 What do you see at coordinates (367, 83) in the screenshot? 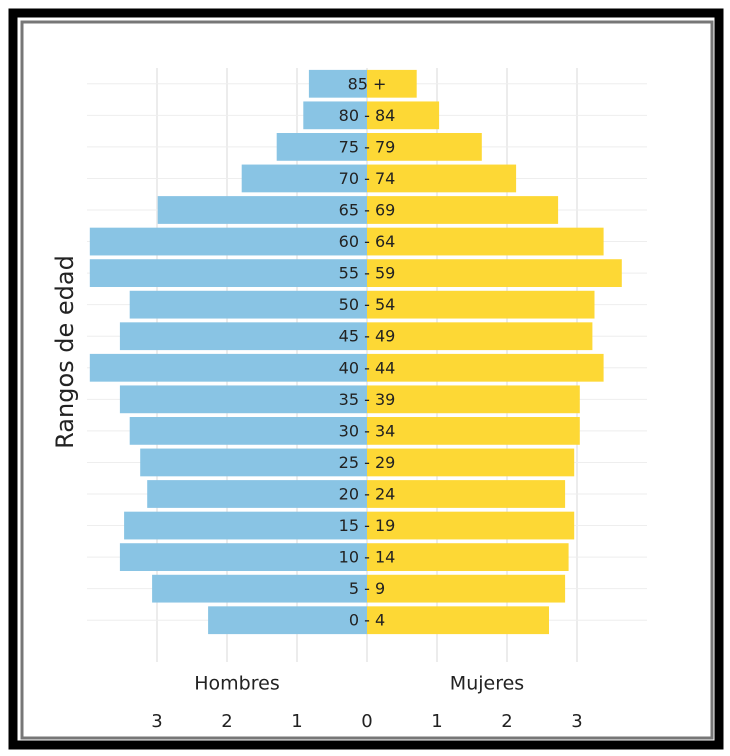
I see `category-label: 85 +` at bounding box center [367, 83].